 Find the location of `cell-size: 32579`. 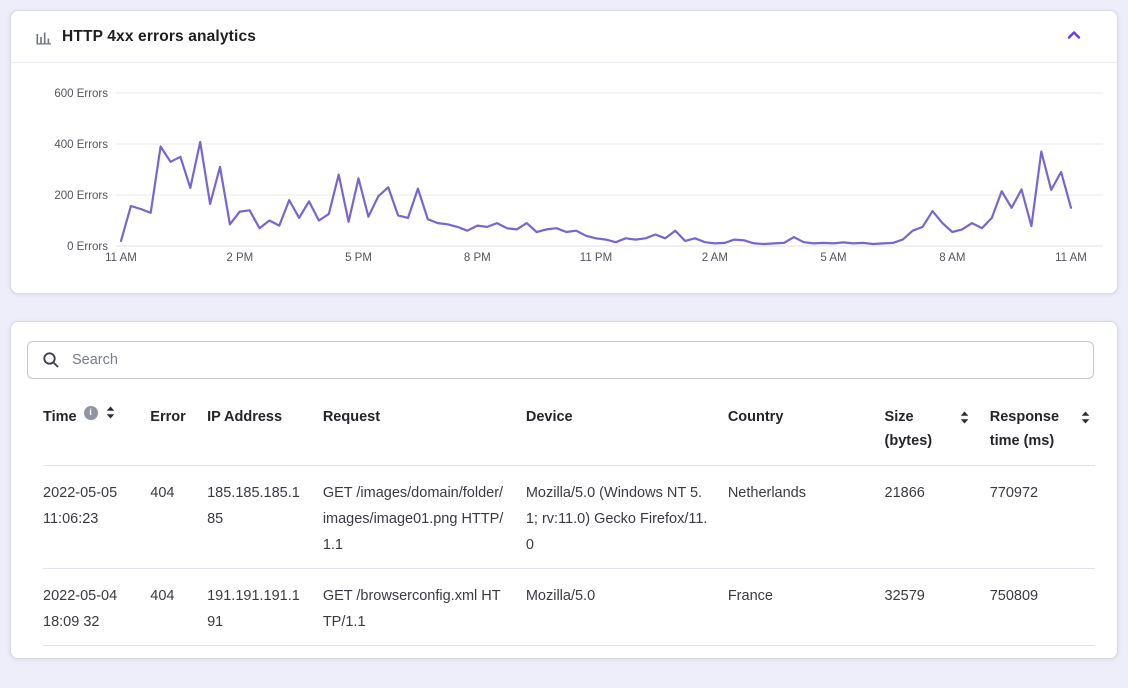

cell-size: 32579 is located at coordinates (937, 607).